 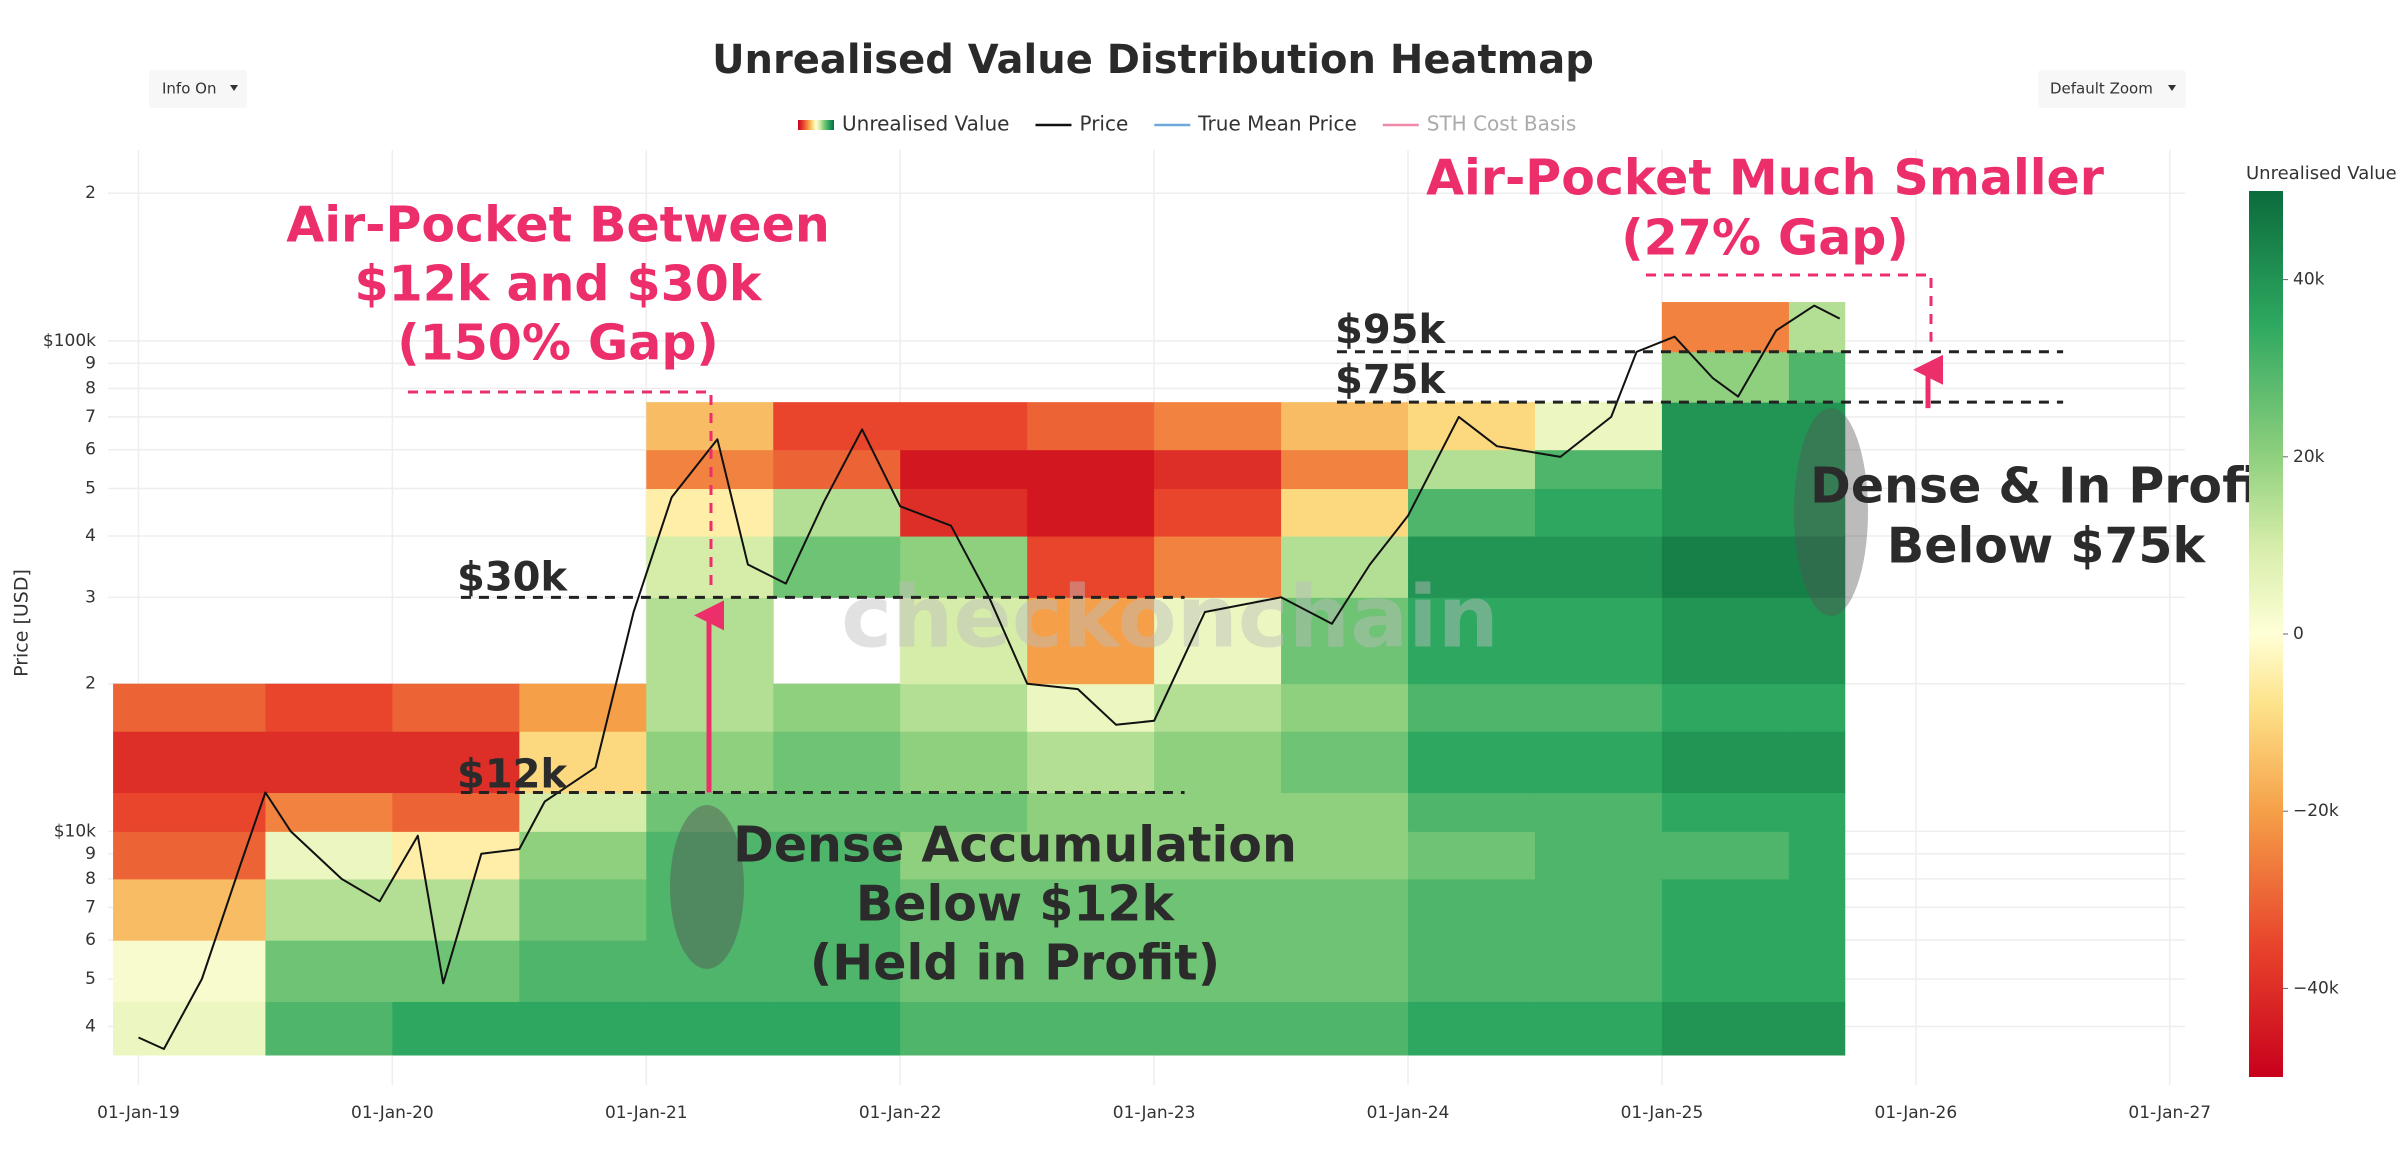 What do you see at coordinates (90, 979) in the screenshot?
I see `y-tick-label: 5` at bounding box center [90, 979].